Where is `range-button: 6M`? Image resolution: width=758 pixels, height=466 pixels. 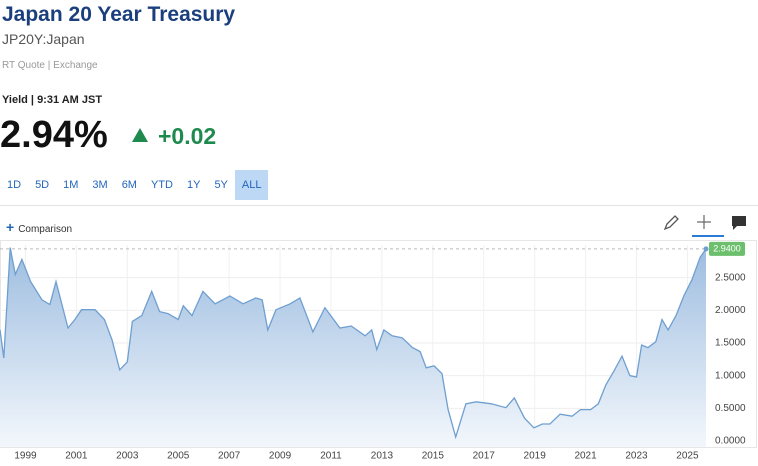
range-button: 6M is located at coordinates (129, 185).